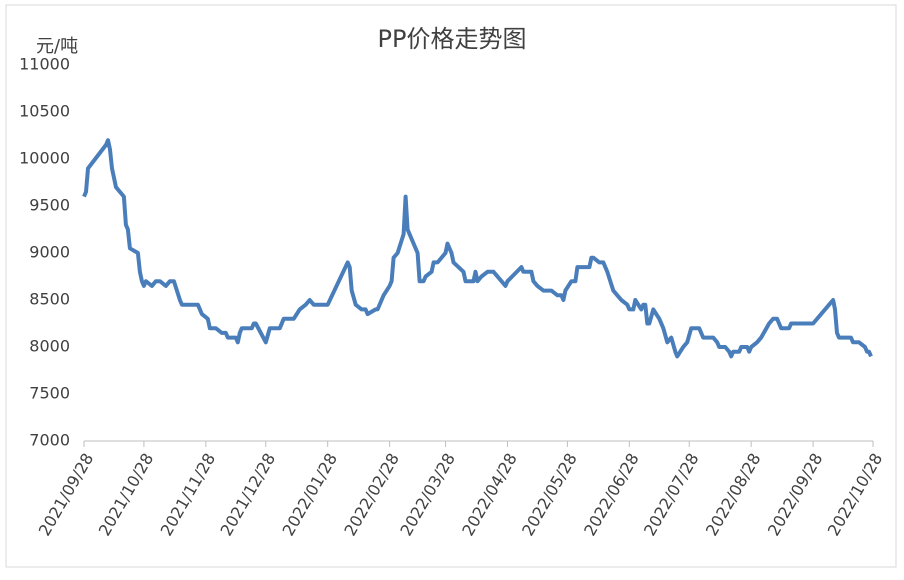 Image resolution: width=904 pixels, height=580 pixels. Describe the element at coordinates (49, 205) in the screenshot. I see `y-tick-label: 9500` at that location.